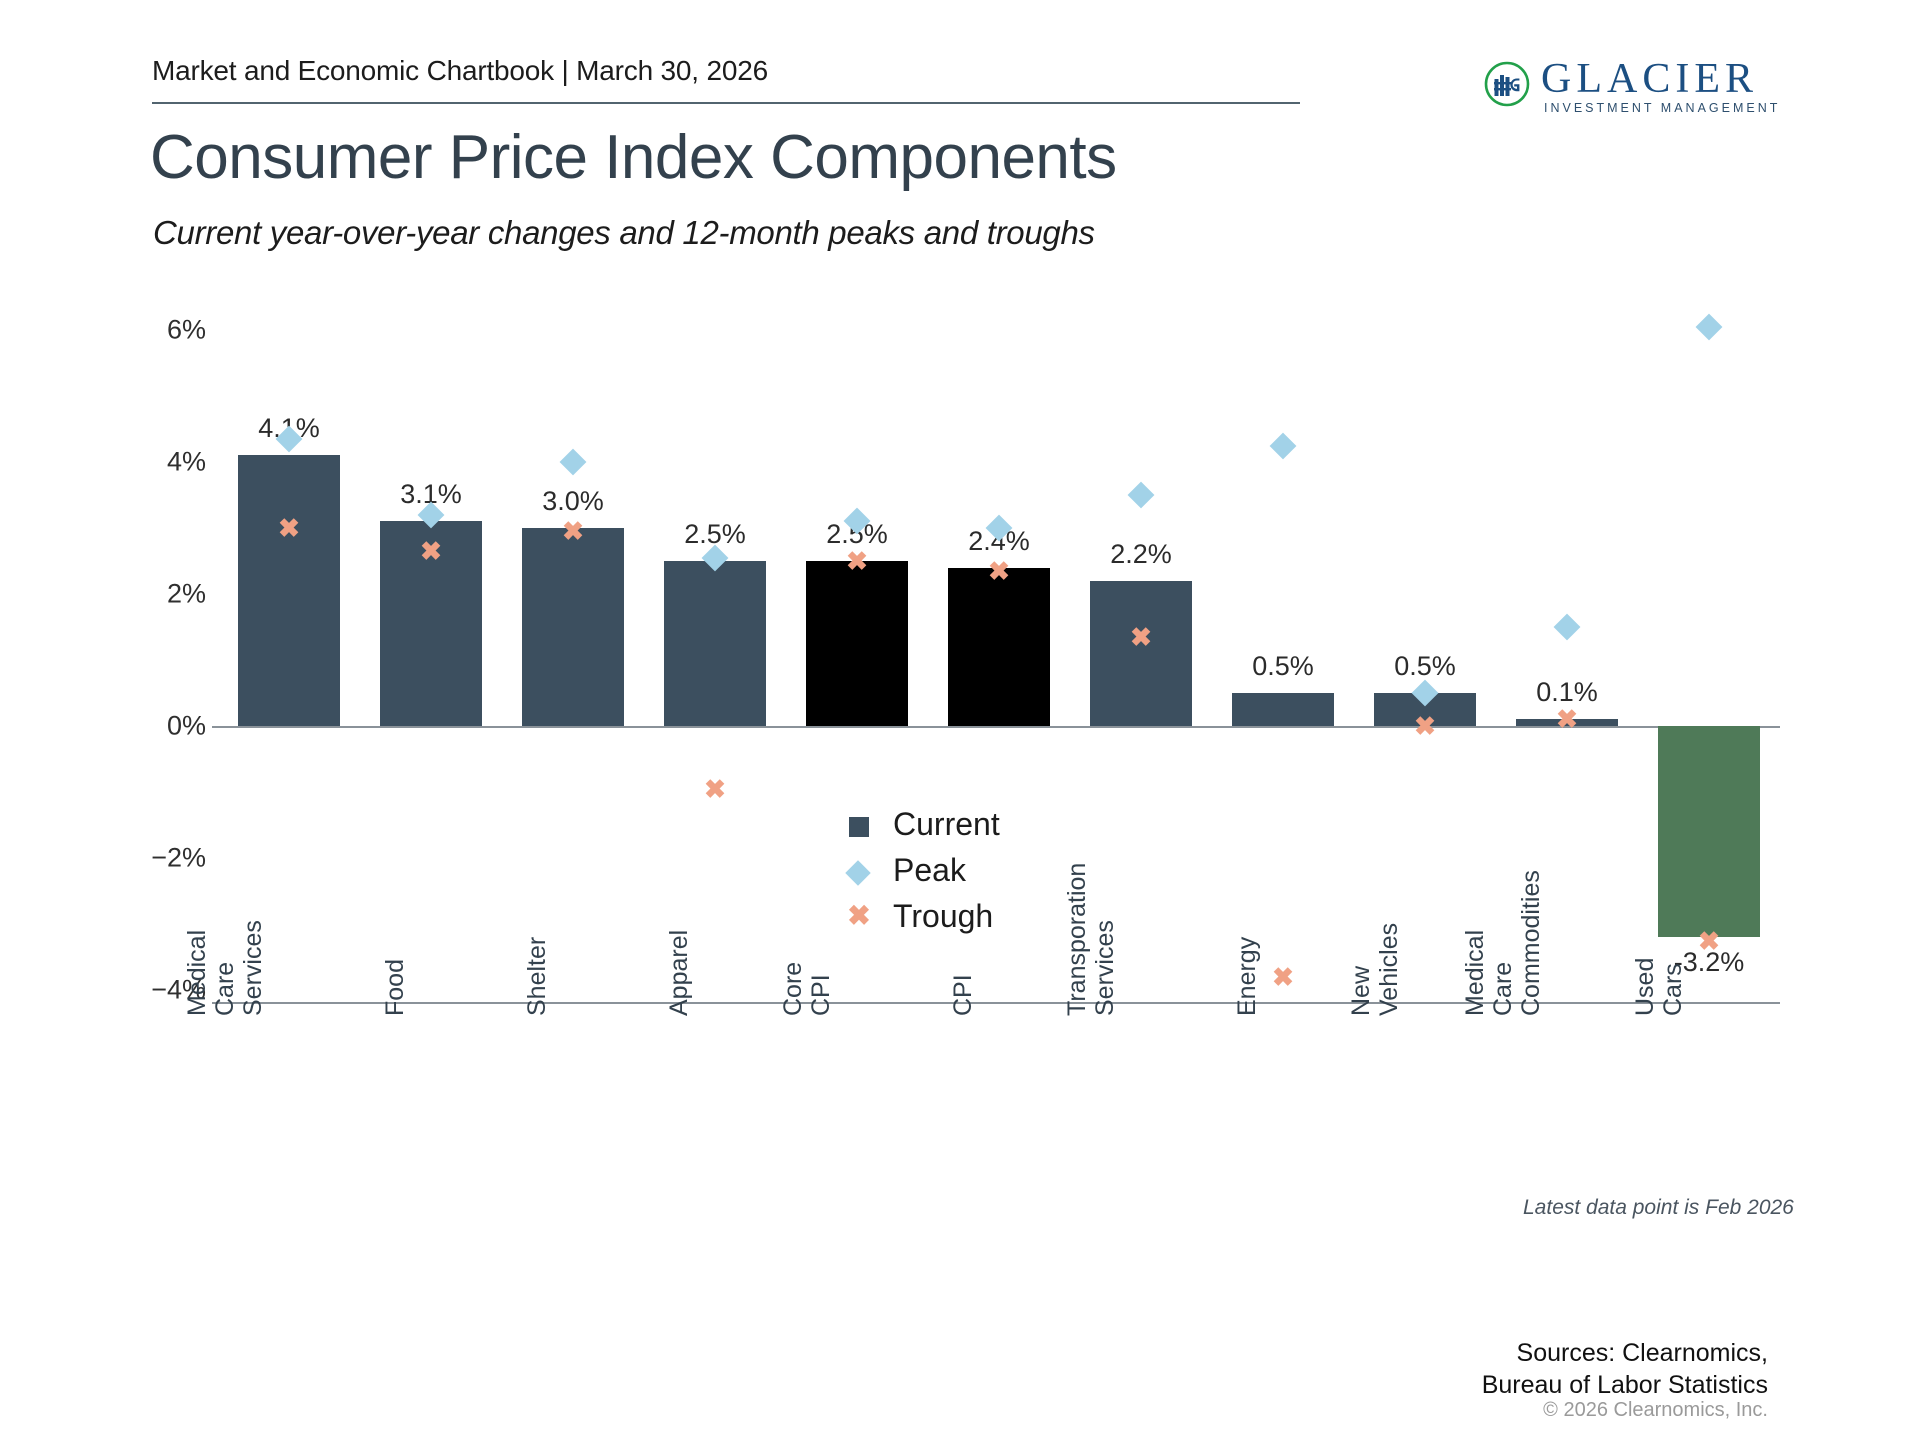 This screenshot has width=1920, height=1440. What do you see at coordinates (633, 157) in the screenshot?
I see `page-title: Consumer Price Index Components` at bounding box center [633, 157].